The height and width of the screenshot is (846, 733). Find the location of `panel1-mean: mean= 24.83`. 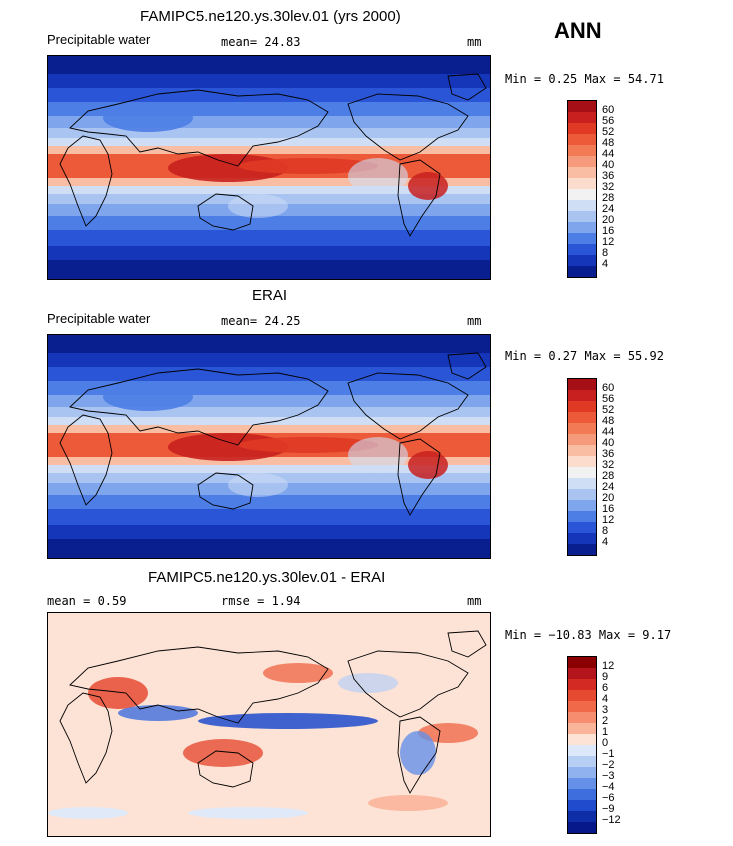

panel1-mean: mean= 24.83 is located at coordinates (261, 42).